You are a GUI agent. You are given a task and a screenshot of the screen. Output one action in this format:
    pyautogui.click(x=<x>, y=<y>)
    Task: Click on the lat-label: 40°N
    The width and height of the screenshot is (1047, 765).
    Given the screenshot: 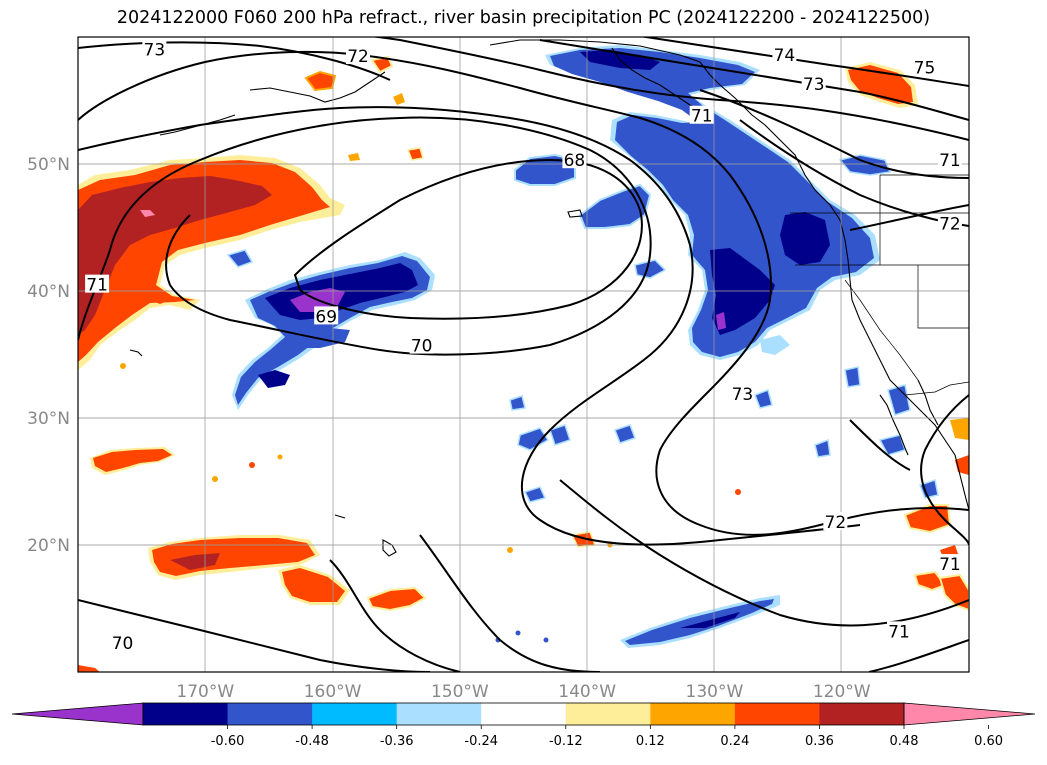 What is the action you would take?
    pyautogui.click(x=48, y=292)
    